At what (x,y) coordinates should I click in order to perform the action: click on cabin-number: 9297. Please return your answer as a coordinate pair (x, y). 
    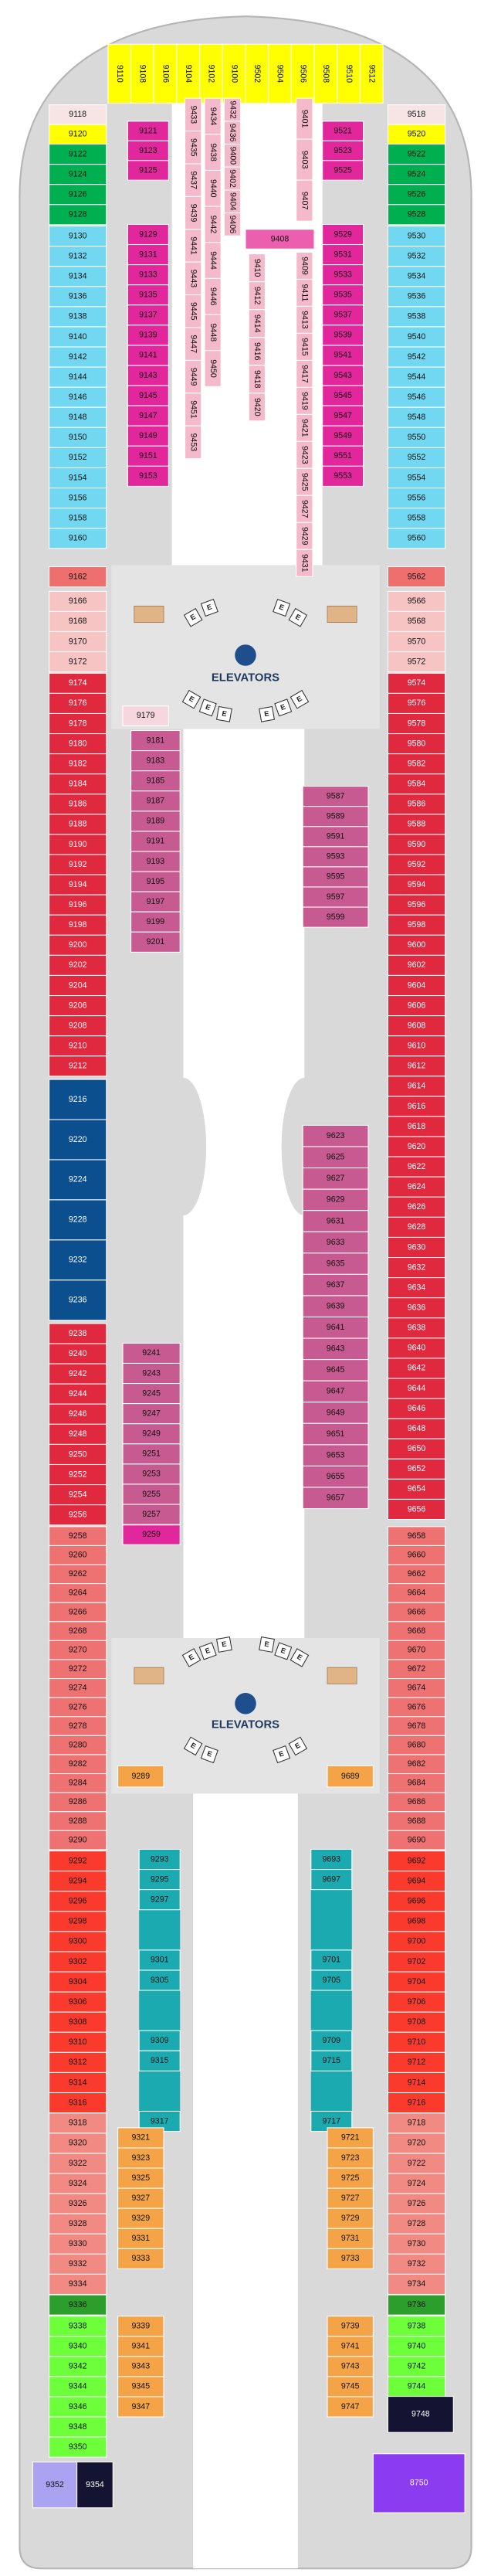
    Looking at the image, I should click on (160, 1899).